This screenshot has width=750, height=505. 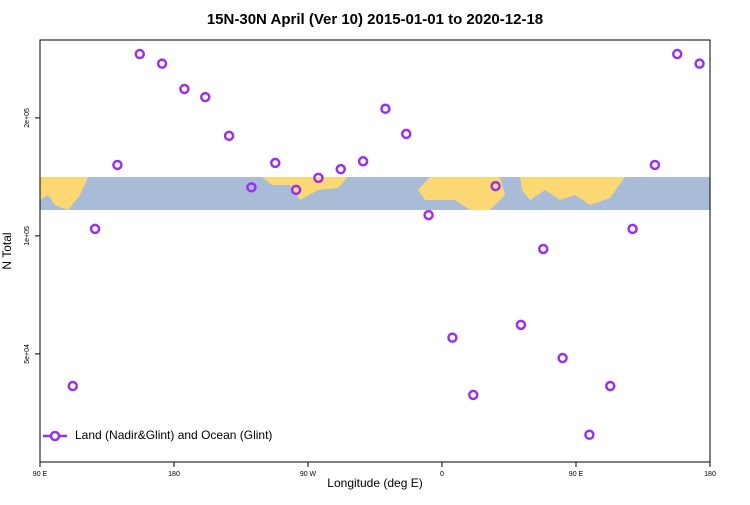 I want to click on legend-marker, so click(x=55, y=436).